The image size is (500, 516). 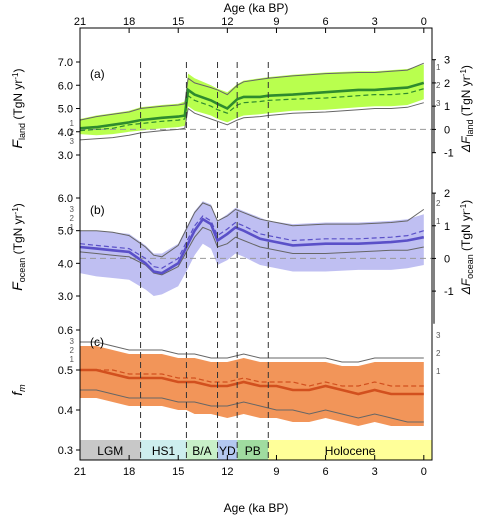 I want to click on y-tick-label: 0.6, so click(x=65, y=331).